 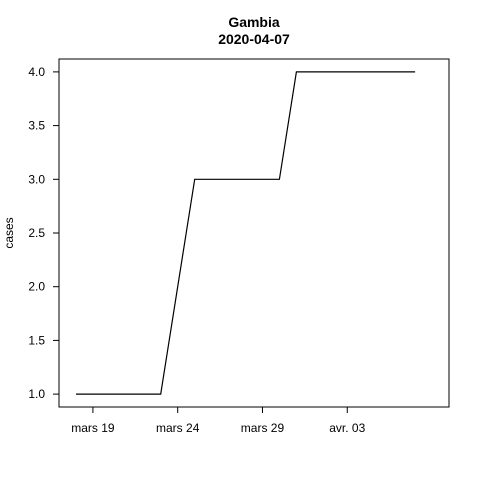 I want to click on y-tick-label: 3.0, so click(x=36, y=179).